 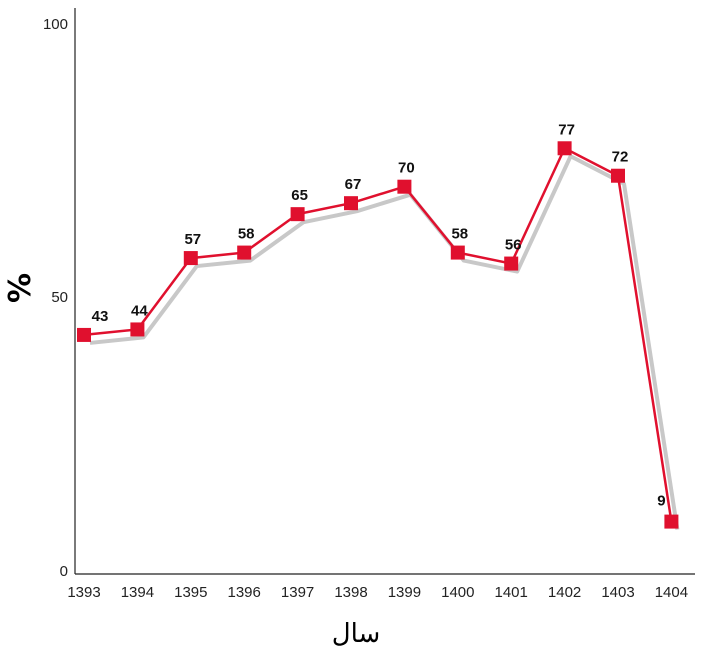 What do you see at coordinates (246, 234) in the screenshot?
I see `data-label-1396: 58` at bounding box center [246, 234].